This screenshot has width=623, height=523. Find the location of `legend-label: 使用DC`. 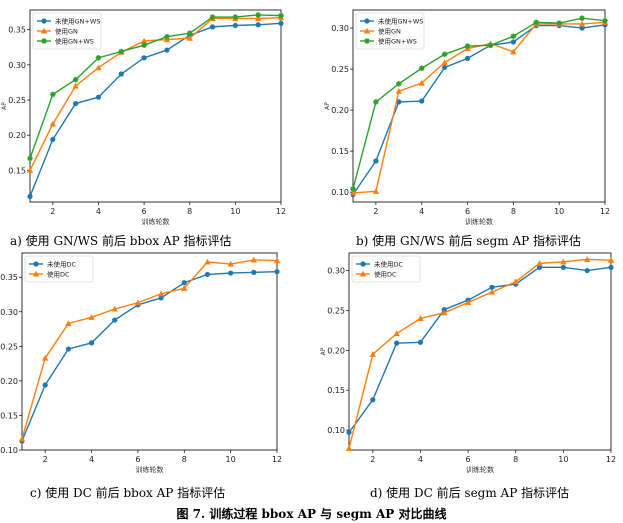

legend-label: 使用DC is located at coordinates (385, 274).